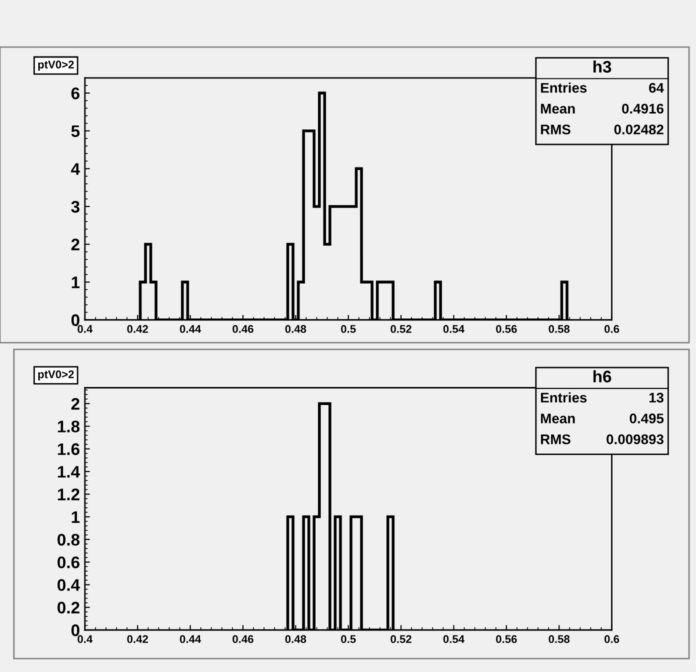  What do you see at coordinates (69, 449) in the screenshot?
I see `y-tick-label: 1.6` at bounding box center [69, 449].